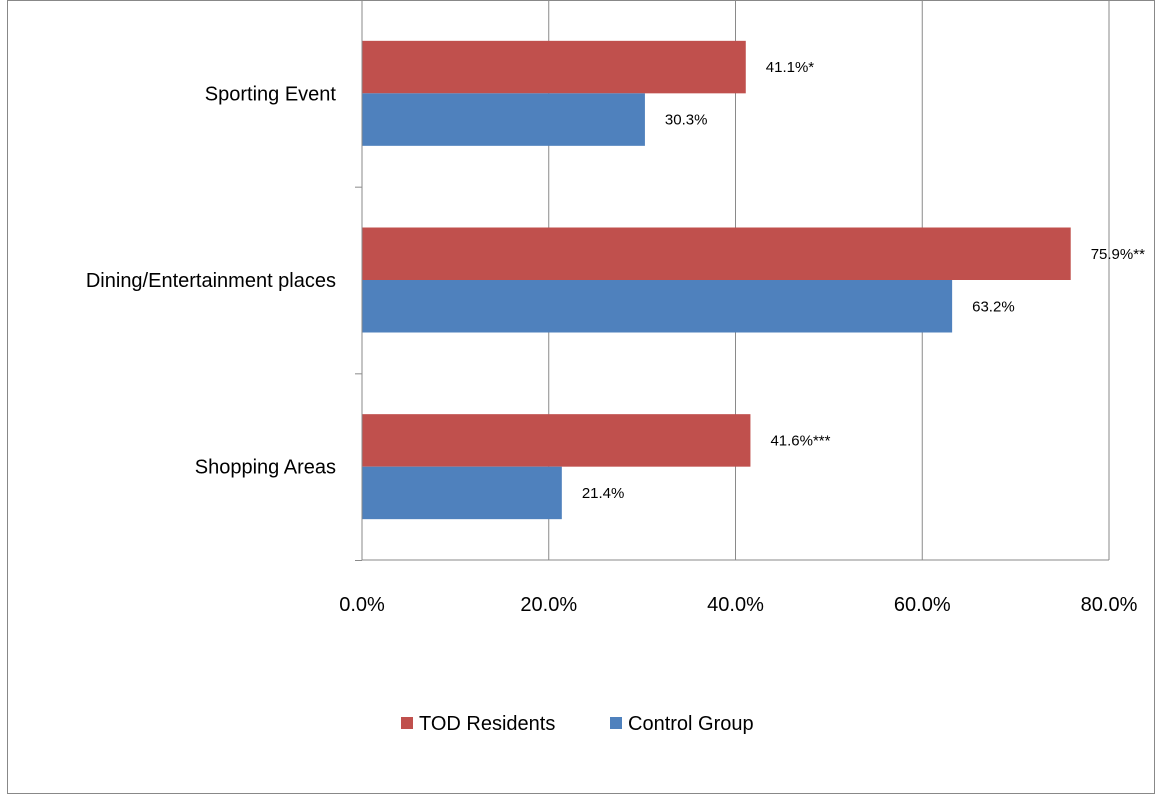 The image size is (1156, 795). Describe the element at coordinates (271, 94) in the screenshot. I see `category-label: Sporting Event` at that location.